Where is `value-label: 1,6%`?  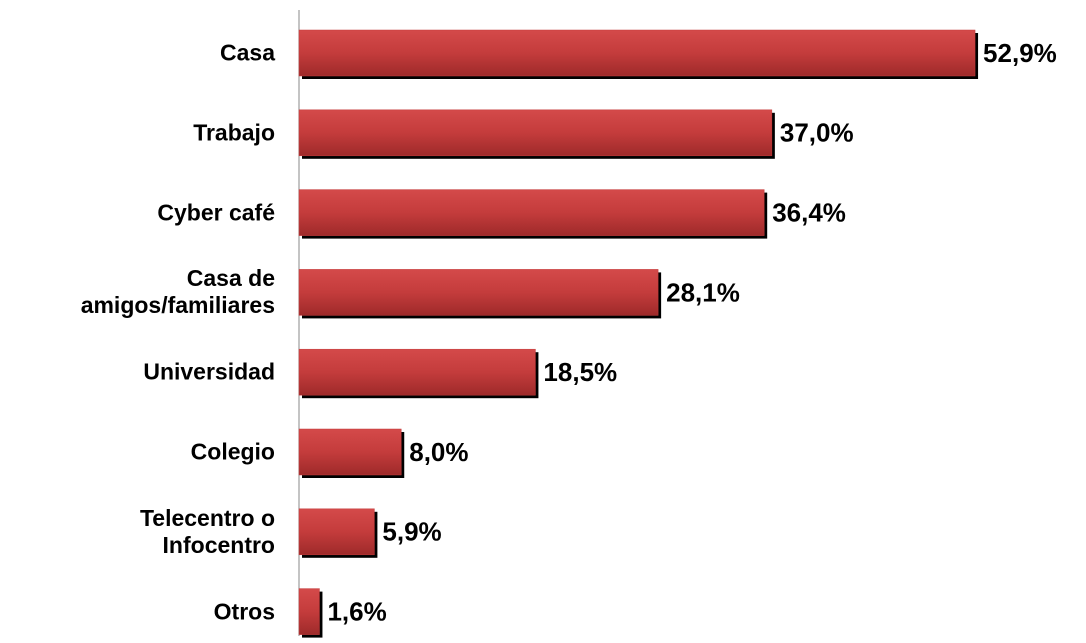 value-label: 1,6% is located at coordinates (356, 611).